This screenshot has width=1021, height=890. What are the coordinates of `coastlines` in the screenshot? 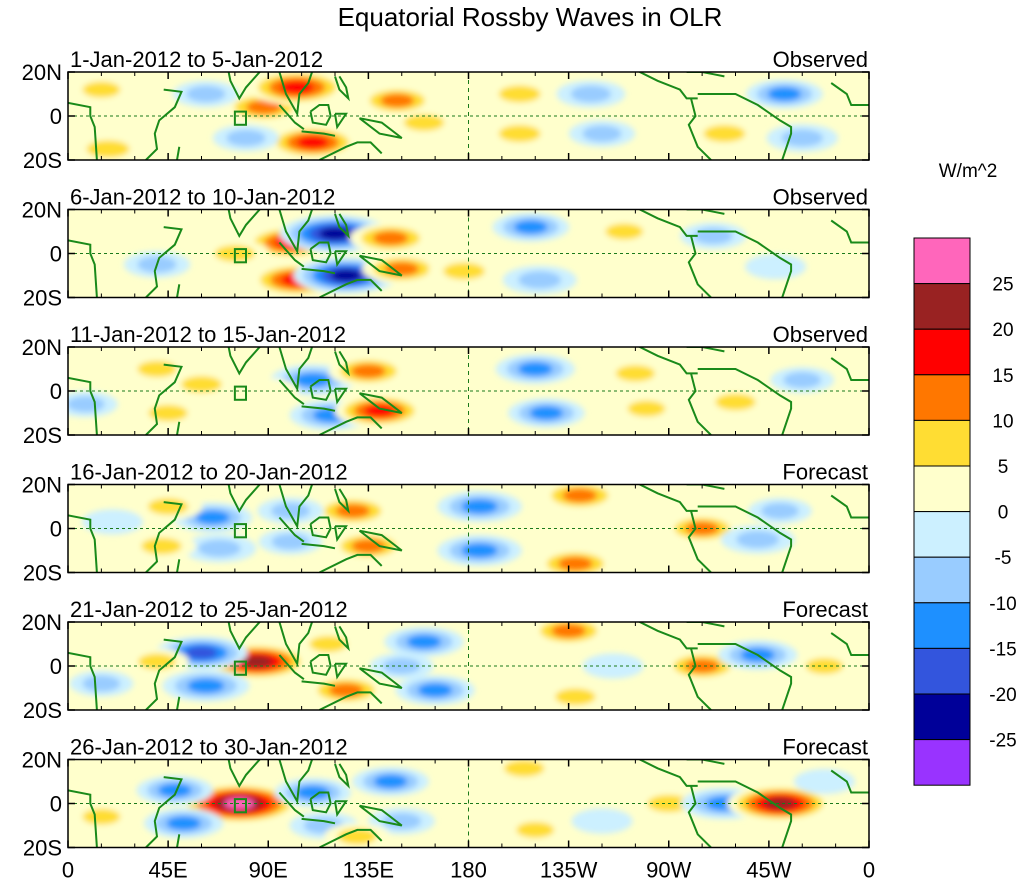 It's located at (468, 391).